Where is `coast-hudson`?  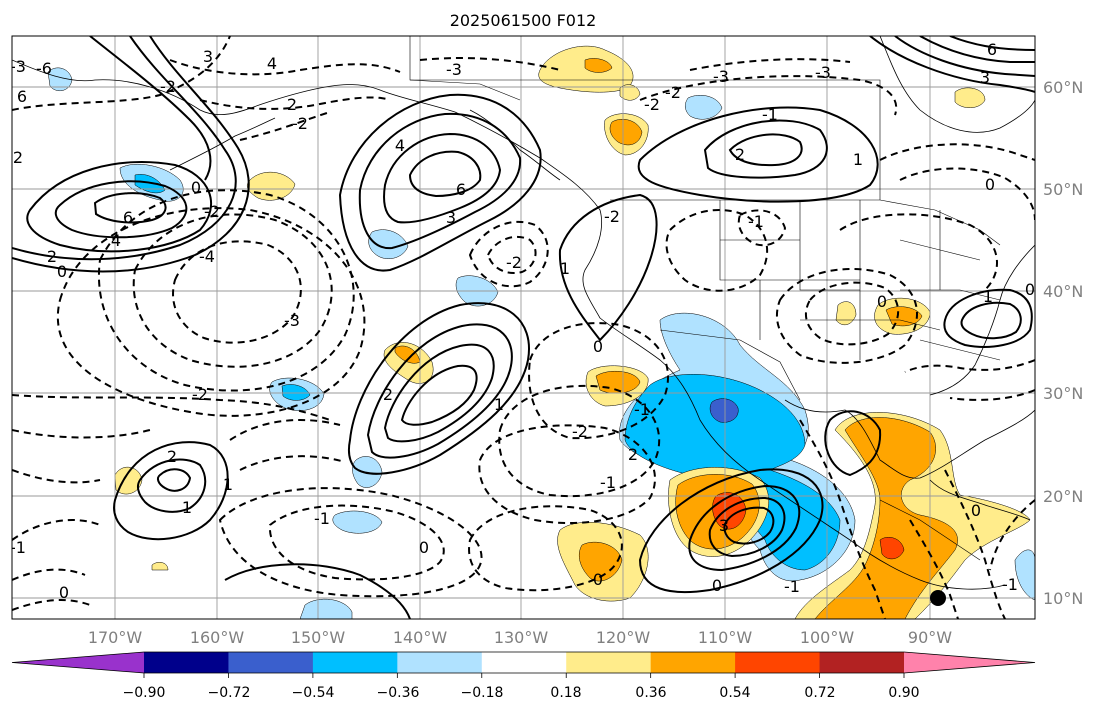
coast-hudson is located at coordinates (957, 84).